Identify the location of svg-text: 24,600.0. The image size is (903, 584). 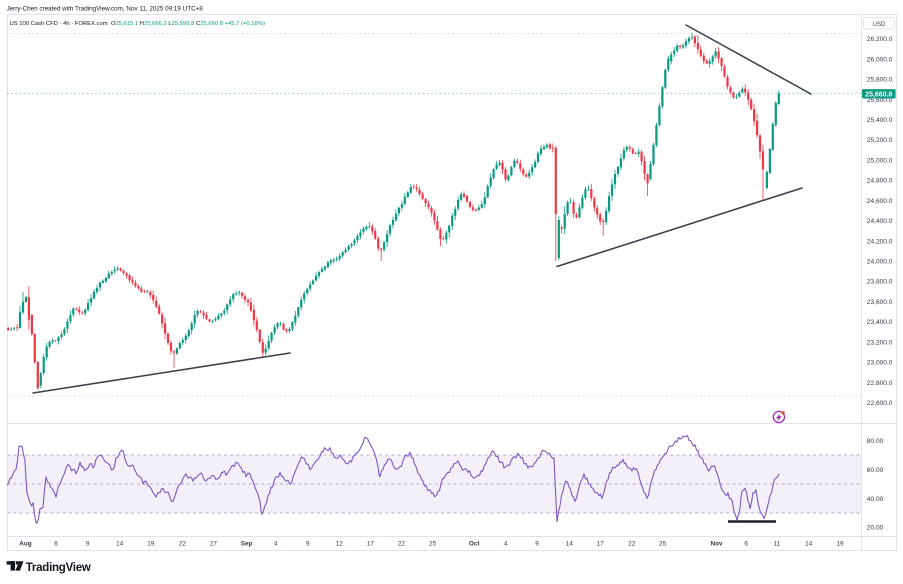
(880, 201).